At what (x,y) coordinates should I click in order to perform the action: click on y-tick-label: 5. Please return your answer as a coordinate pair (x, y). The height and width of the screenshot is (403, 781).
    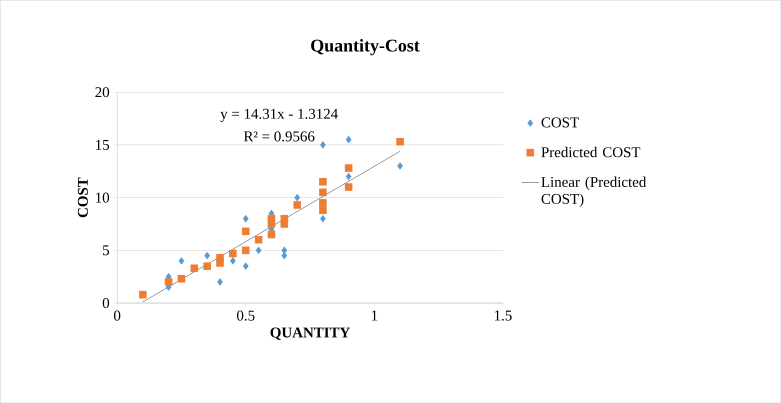
    Looking at the image, I should click on (106, 250).